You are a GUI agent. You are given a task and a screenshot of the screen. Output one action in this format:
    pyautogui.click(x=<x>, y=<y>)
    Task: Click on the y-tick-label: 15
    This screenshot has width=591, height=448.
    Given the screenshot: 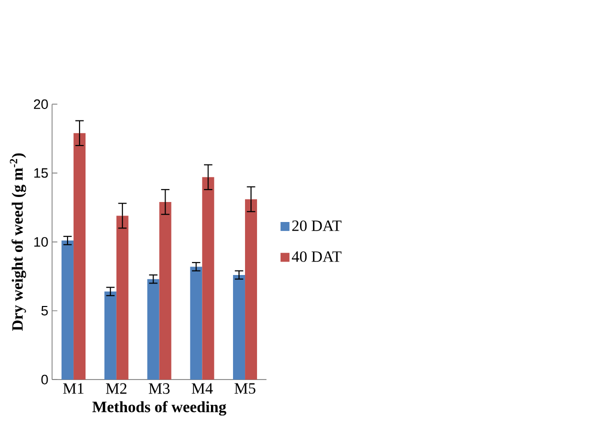 What is the action you would take?
    pyautogui.click(x=41, y=173)
    